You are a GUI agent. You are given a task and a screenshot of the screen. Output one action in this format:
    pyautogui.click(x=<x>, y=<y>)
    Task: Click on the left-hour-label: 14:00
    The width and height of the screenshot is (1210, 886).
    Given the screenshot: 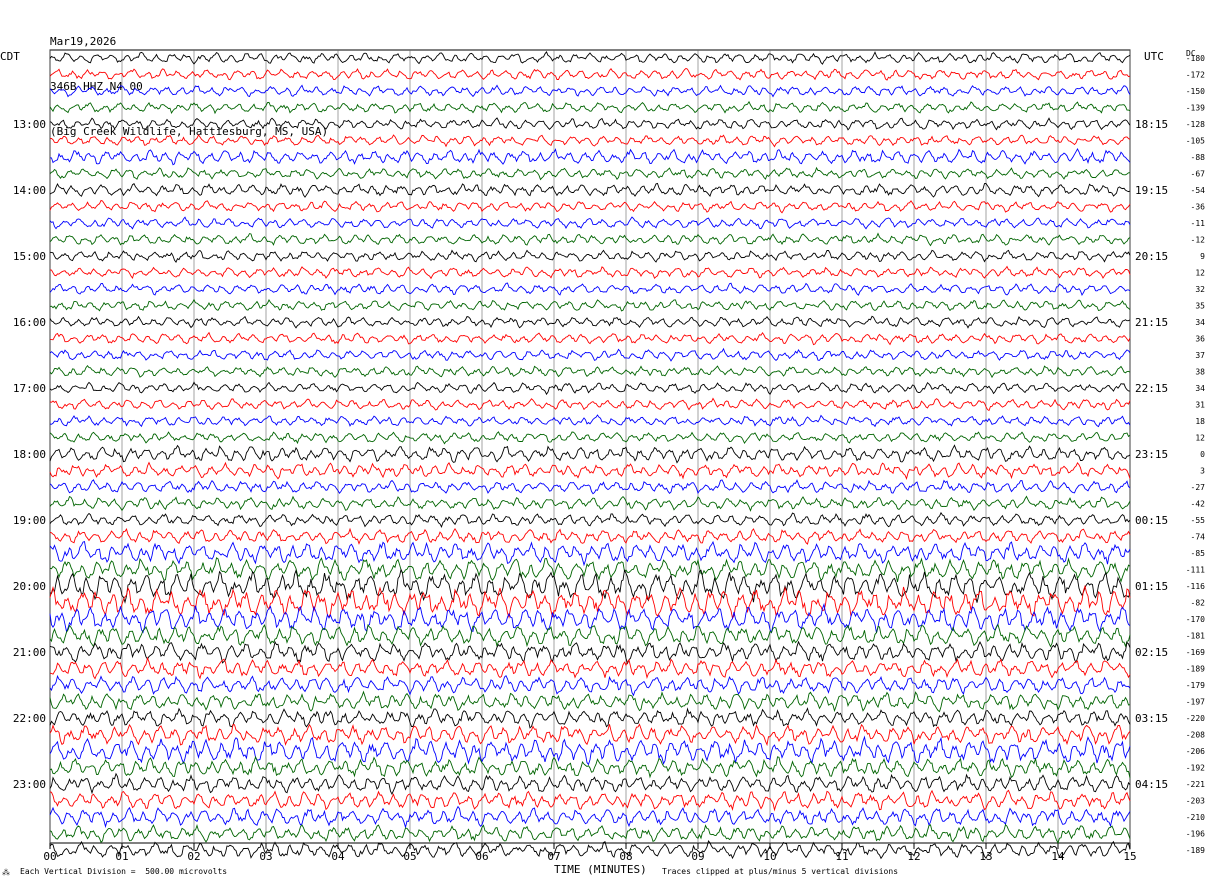 What is the action you would take?
    pyautogui.click(x=29, y=190)
    